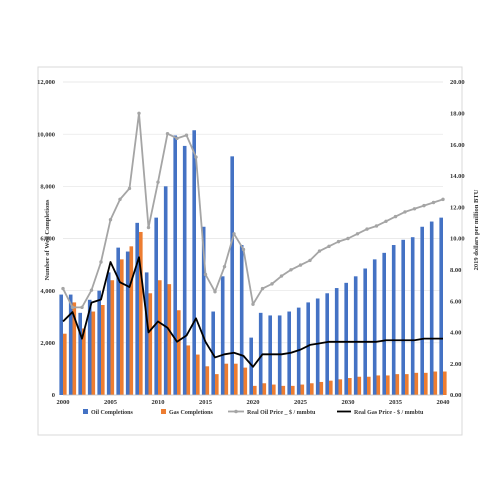 This screenshot has height=500, width=500. Describe the element at coordinates (253, 402) in the screenshot. I see `x-axis-tick-labels: 2000 2005 2010 2015 2020 2025 2030 2035 2040` at that location.